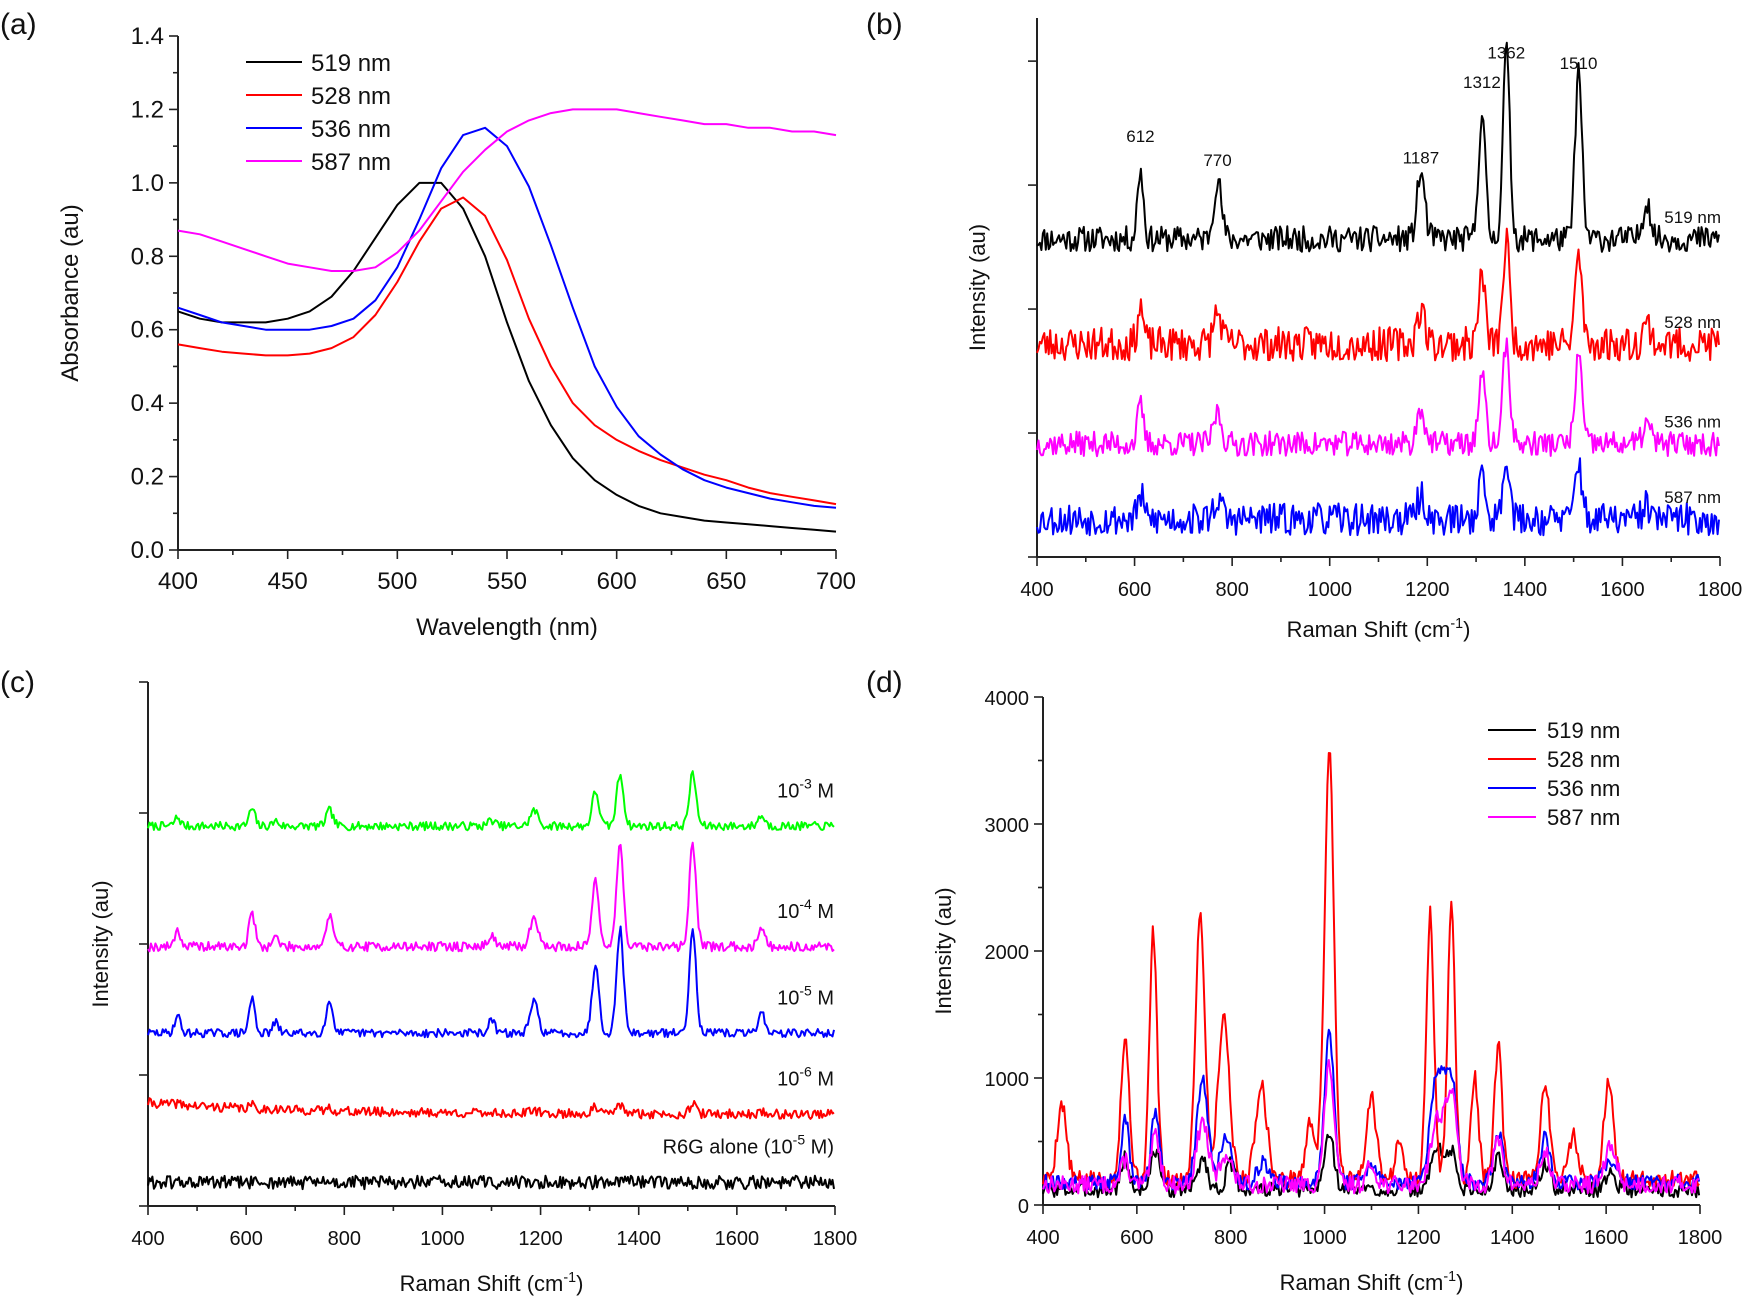  I want to click on c-x-tick-label: 1000, so click(442, 1239).